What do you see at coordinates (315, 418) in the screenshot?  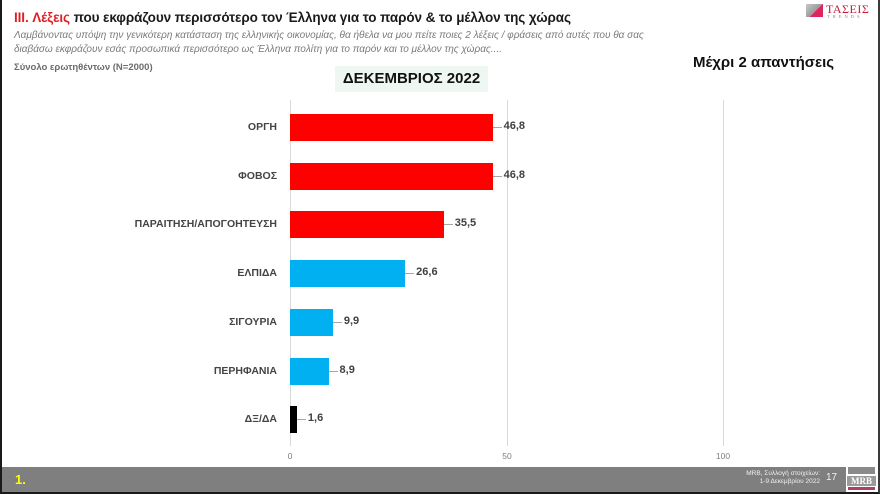 I see `value-label: 1,6` at bounding box center [315, 418].